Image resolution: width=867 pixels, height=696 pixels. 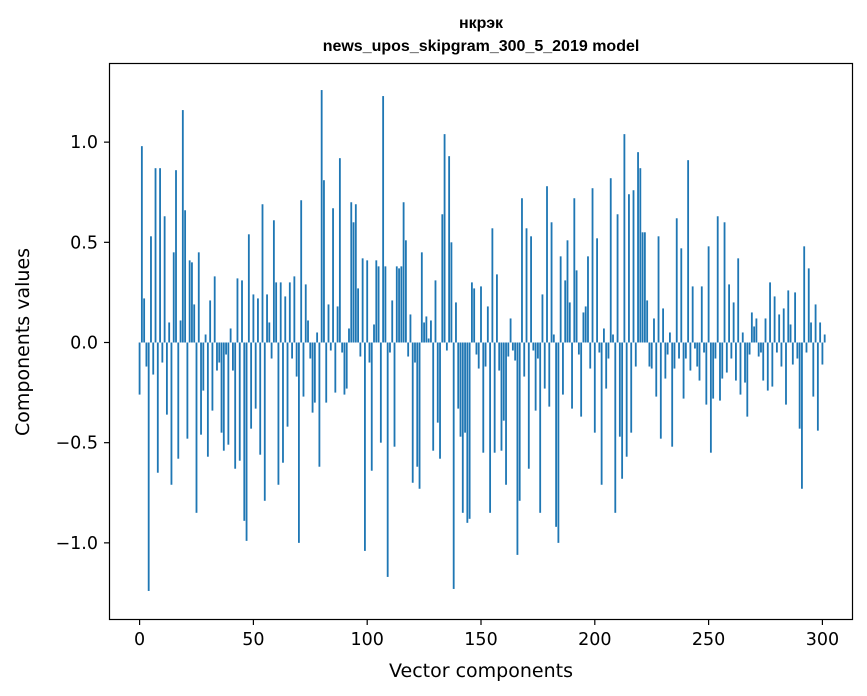 I want to click on x-axis-label: Vector components, so click(x=481, y=671).